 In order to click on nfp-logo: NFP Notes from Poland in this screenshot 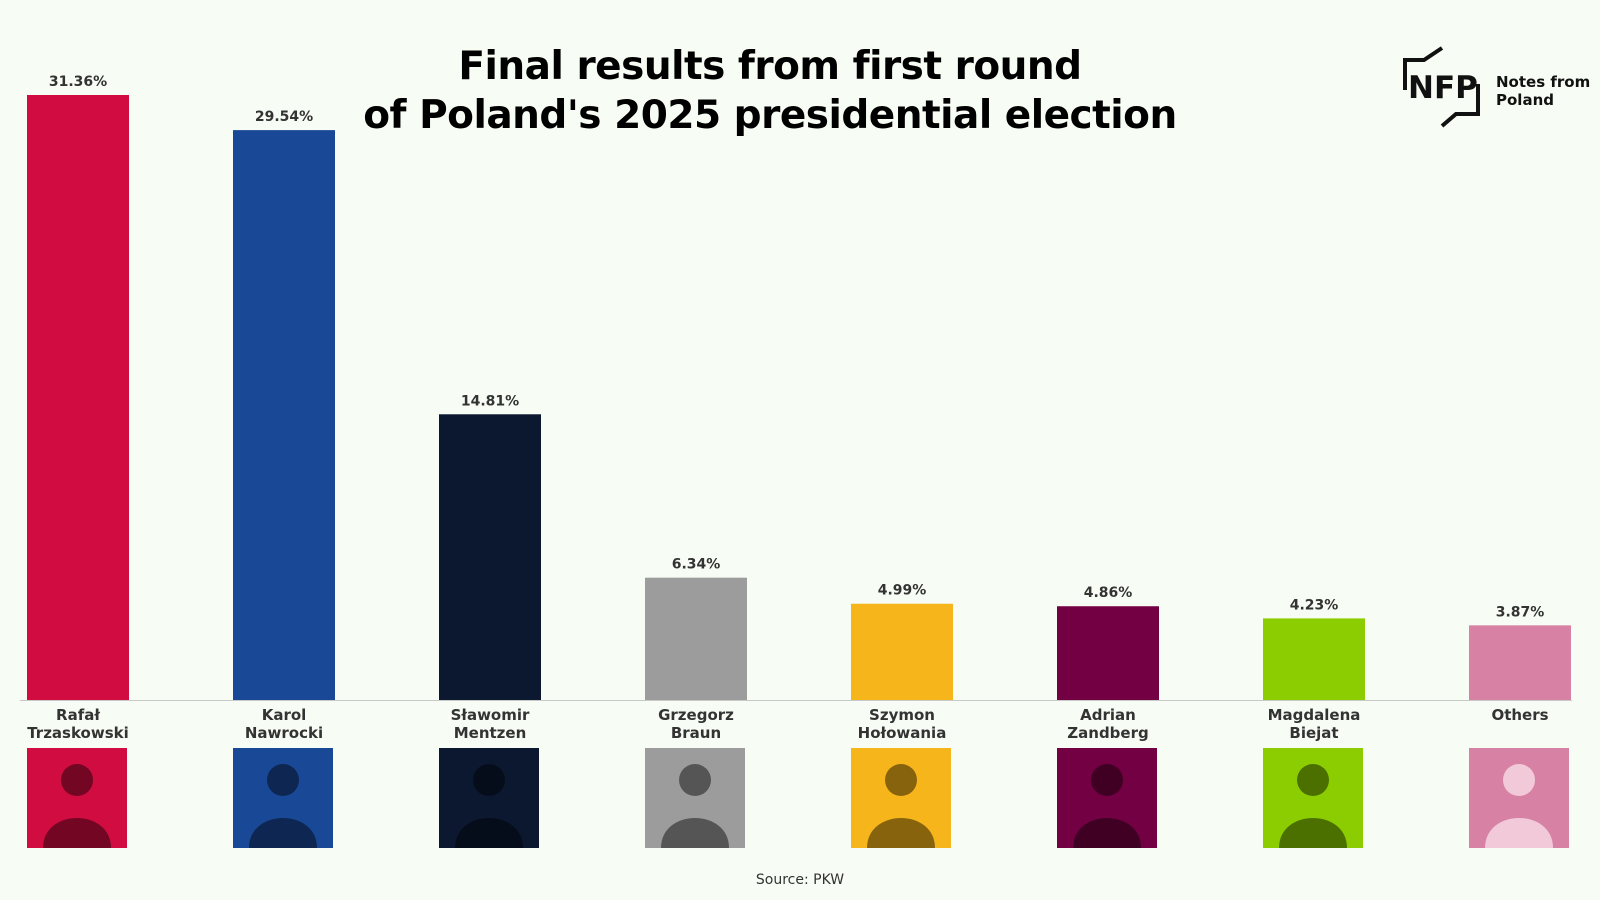, I will do `click(1496, 89)`.